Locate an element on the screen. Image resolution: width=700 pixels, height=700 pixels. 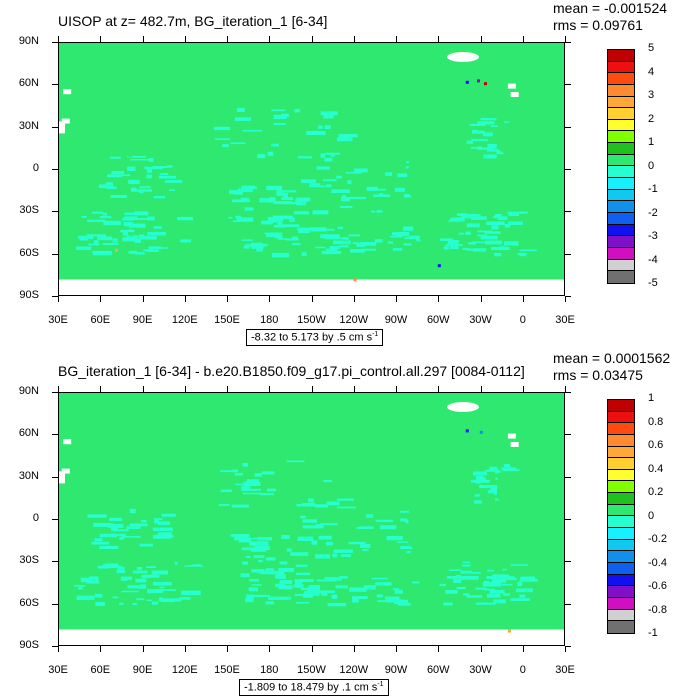
colorbar-label: 0.4 is located at coordinates (656, 468).